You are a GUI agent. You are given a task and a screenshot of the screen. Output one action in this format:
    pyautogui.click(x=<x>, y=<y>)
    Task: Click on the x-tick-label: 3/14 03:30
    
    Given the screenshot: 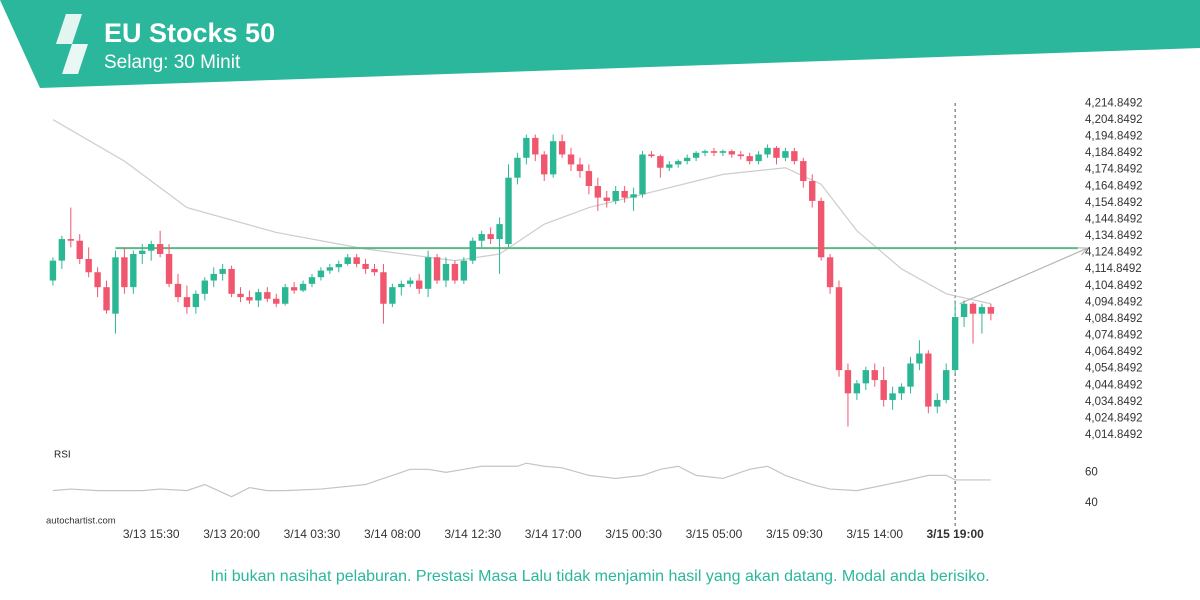 What is the action you would take?
    pyautogui.click(x=312, y=534)
    